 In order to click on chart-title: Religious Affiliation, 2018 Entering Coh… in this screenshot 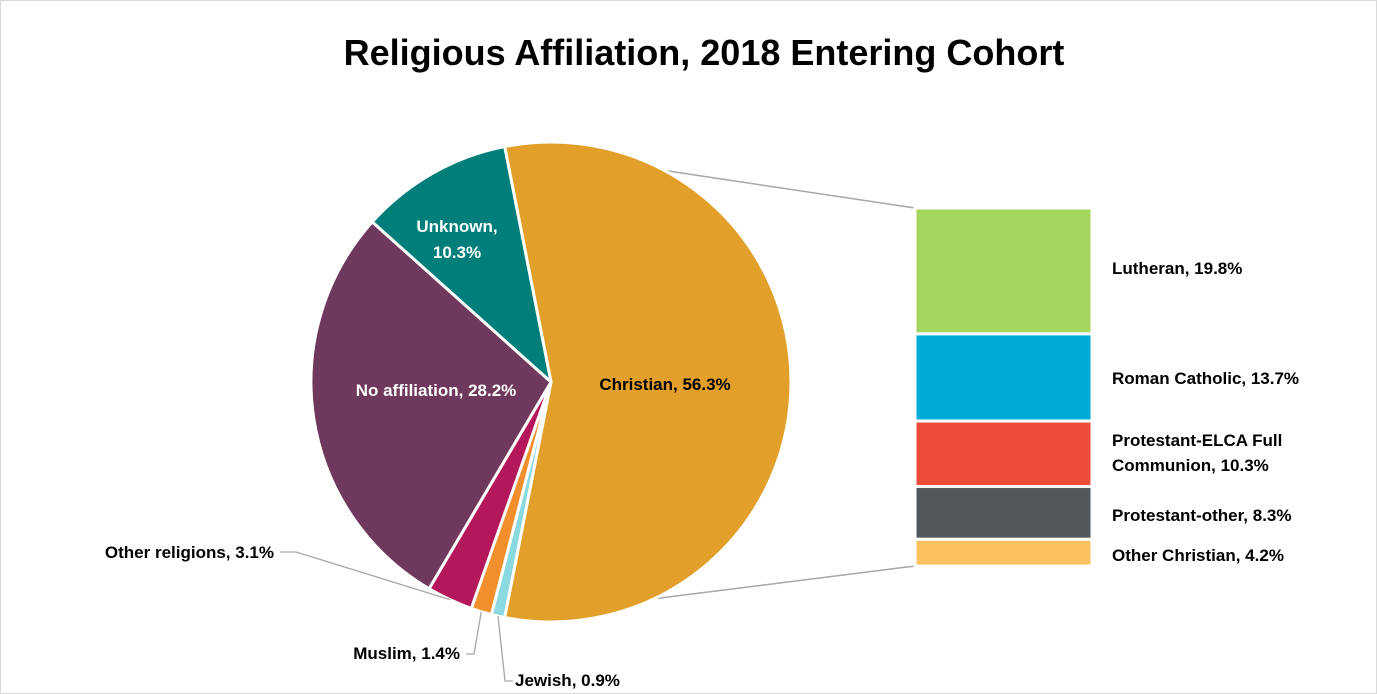, I will do `click(704, 52)`.